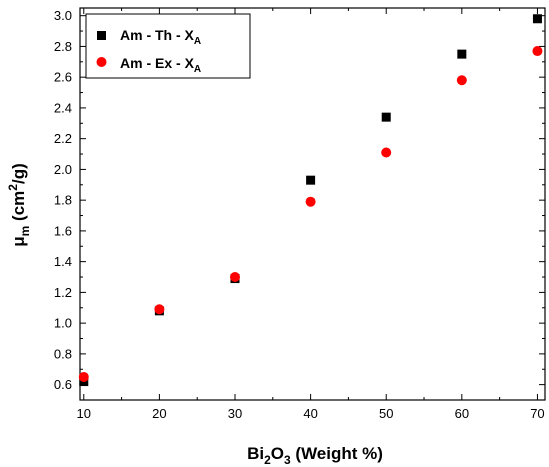  What do you see at coordinates (84, 413) in the screenshot?
I see `x-tick-label: 10` at bounding box center [84, 413].